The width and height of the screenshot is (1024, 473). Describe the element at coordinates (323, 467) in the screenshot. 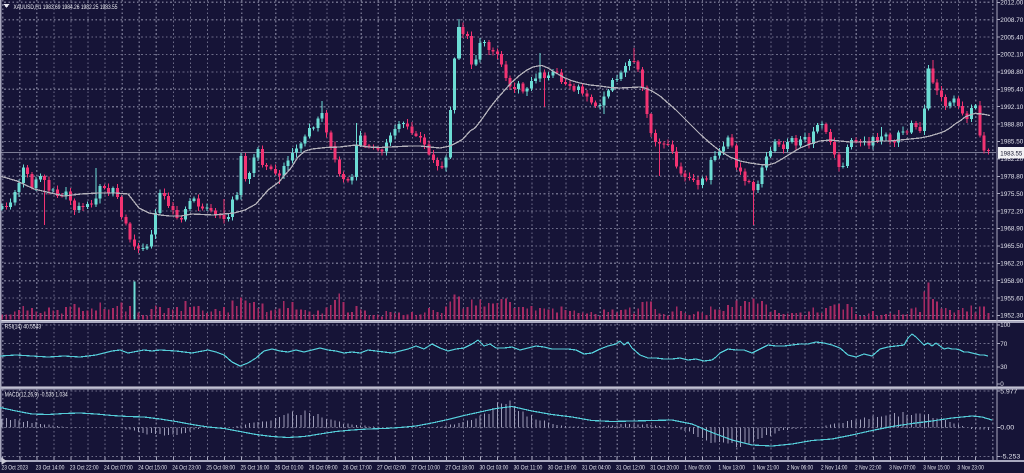

I see `svg-text: 26 Oct 09:00` at that location.